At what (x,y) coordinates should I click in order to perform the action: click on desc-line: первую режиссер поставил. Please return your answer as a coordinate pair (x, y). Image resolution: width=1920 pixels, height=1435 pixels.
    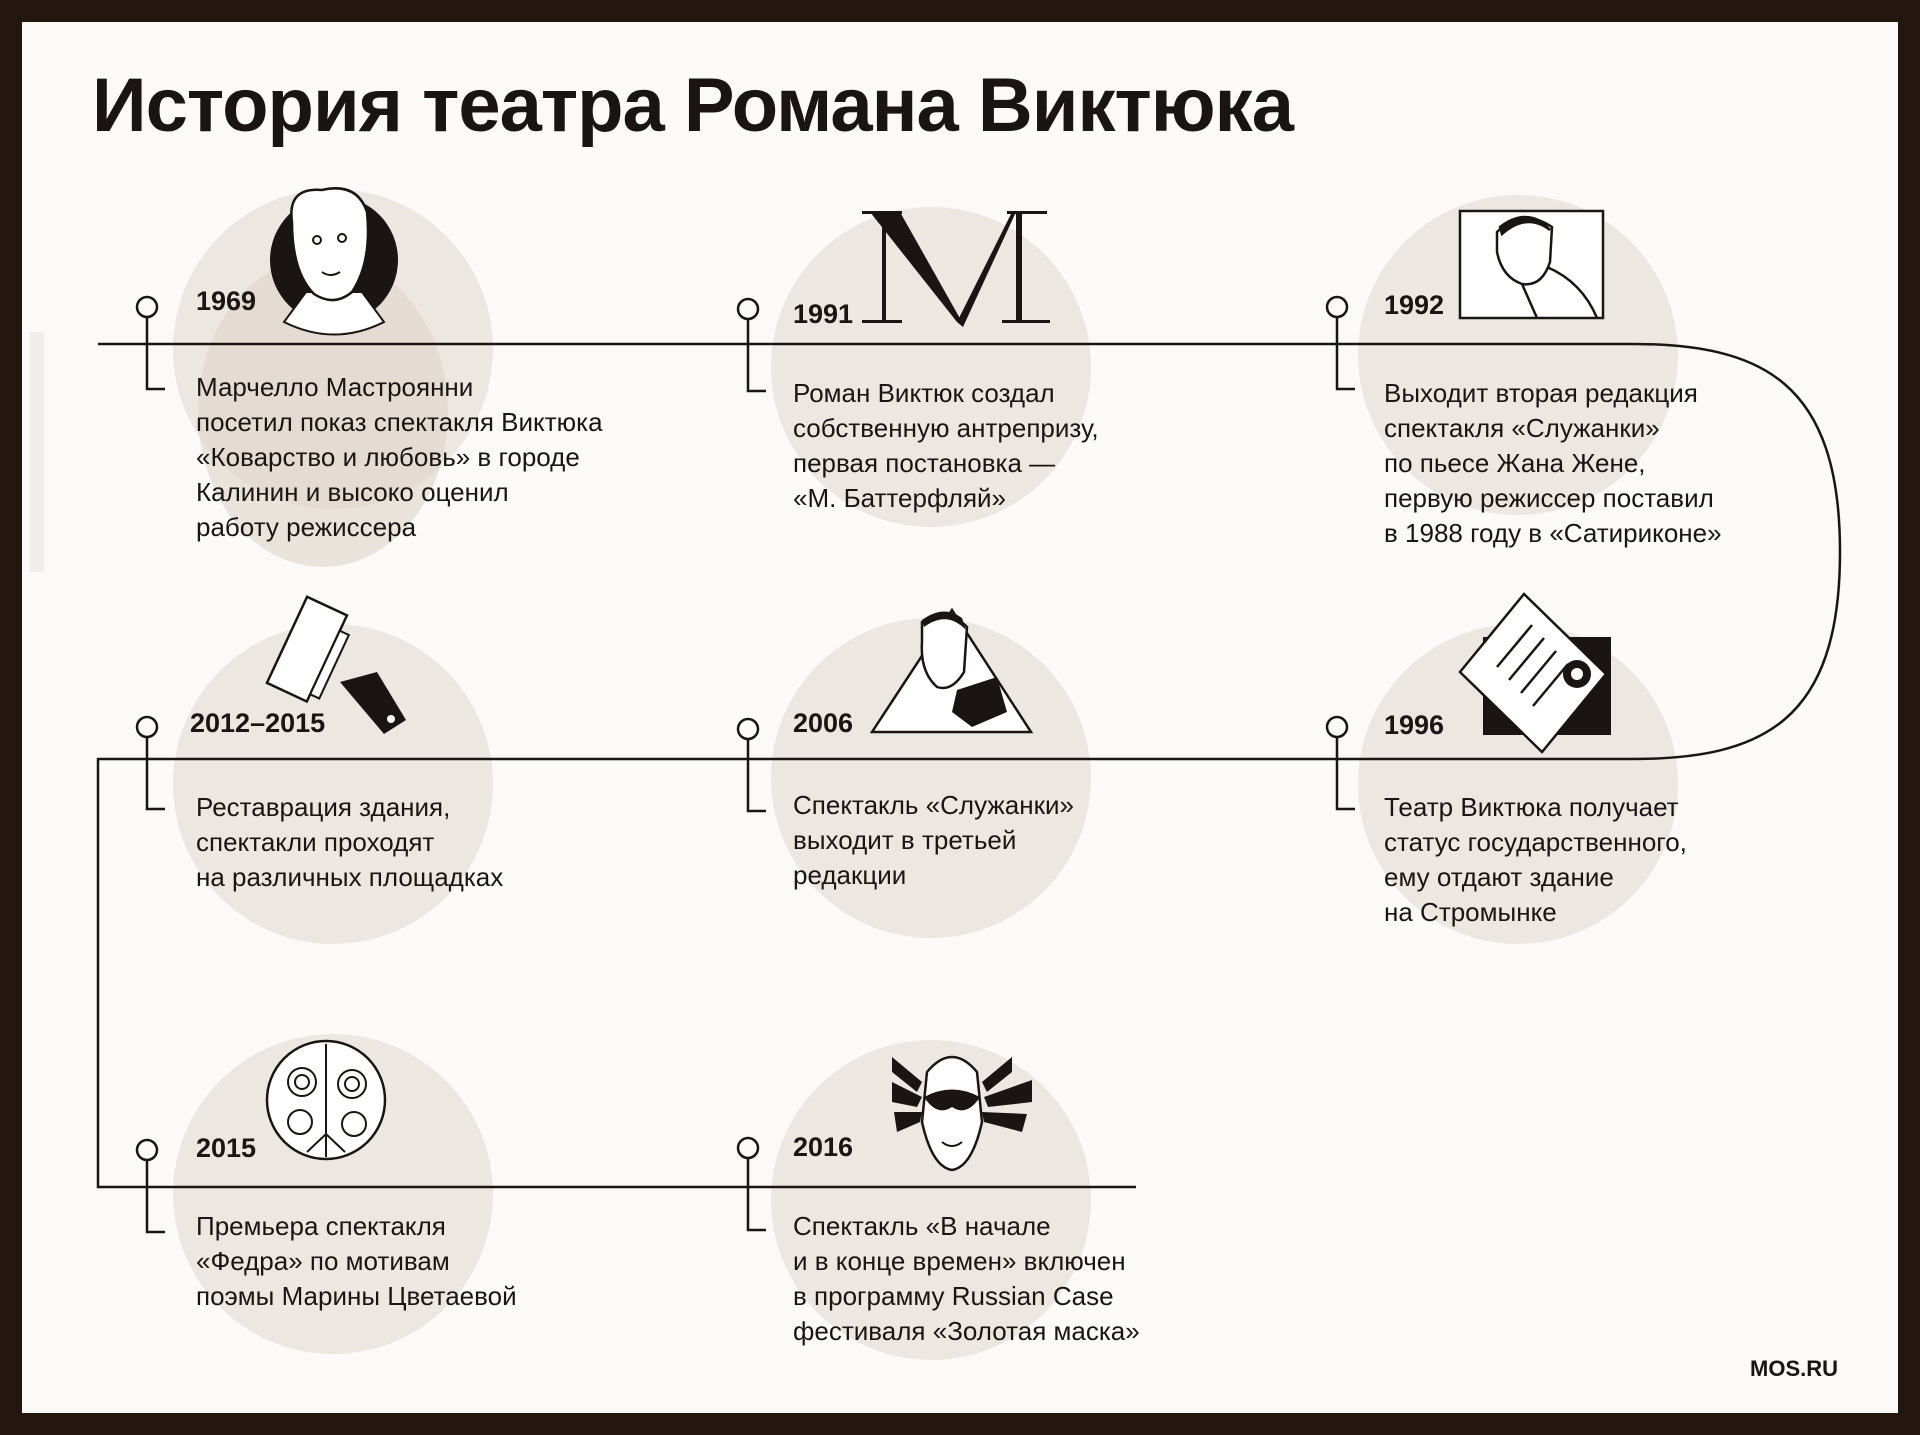
    Looking at the image, I should click on (1549, 498).